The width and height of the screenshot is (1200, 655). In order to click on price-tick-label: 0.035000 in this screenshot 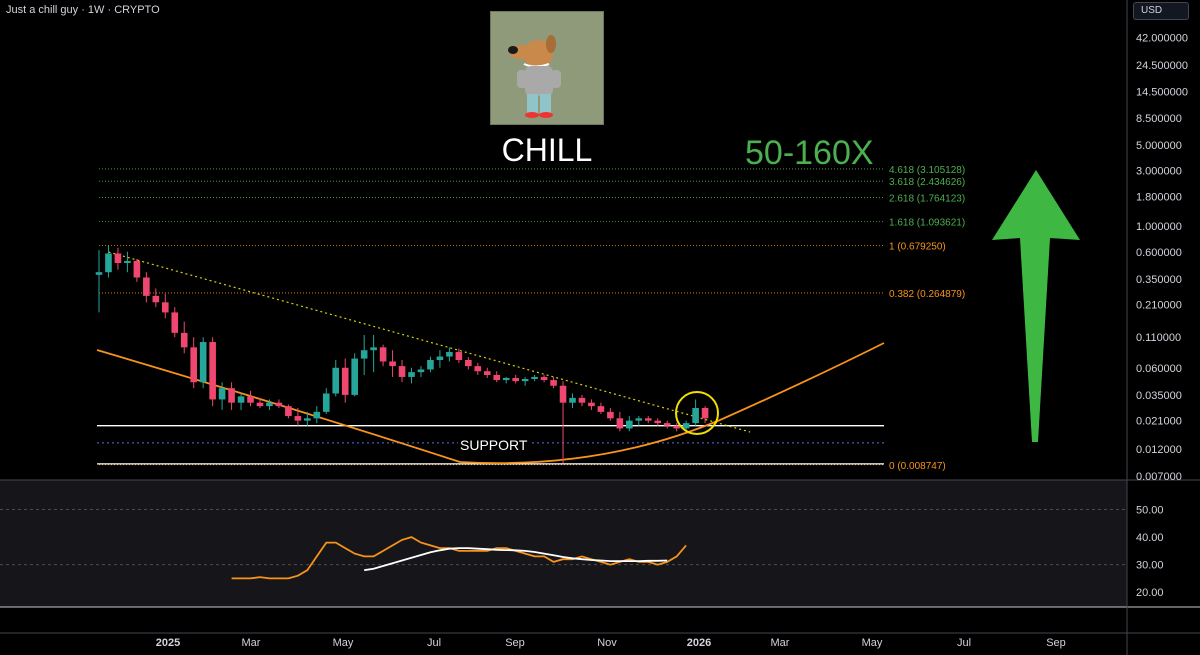, I will do `click(1159, 396)`.